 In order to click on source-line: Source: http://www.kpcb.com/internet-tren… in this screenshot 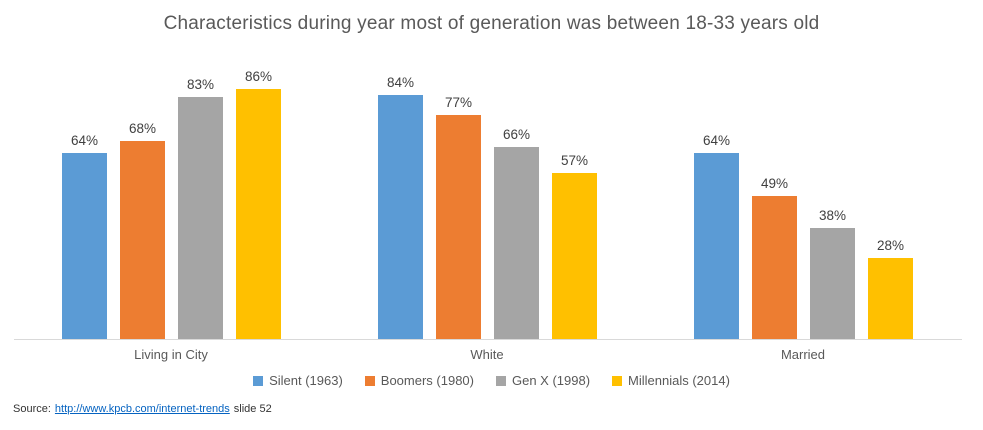, I will do `click(142, 409)`.